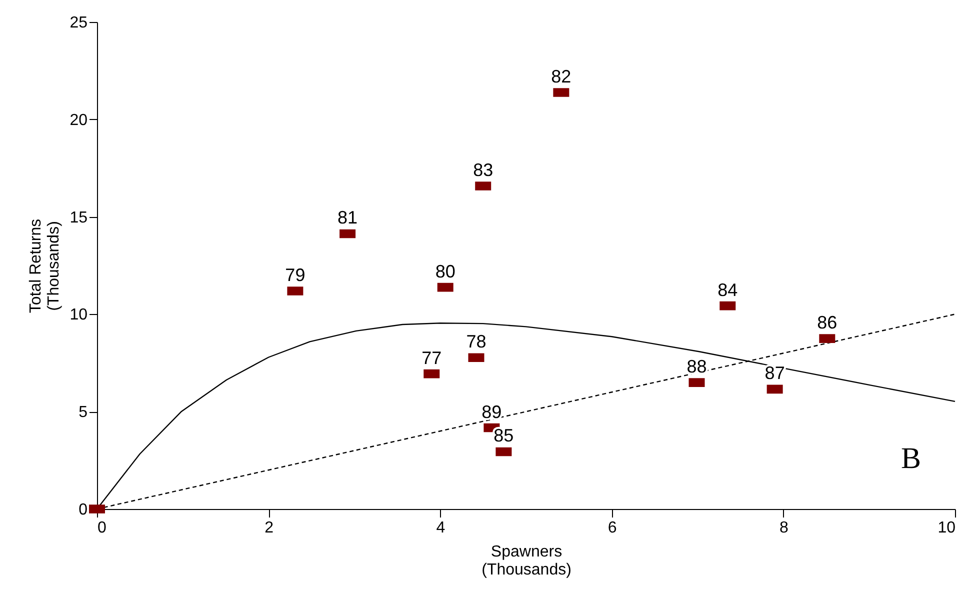 This screenshot has height=604, width=967. I want to click on y-axis-title: Total Returns (Thousands), so click(45, 266).